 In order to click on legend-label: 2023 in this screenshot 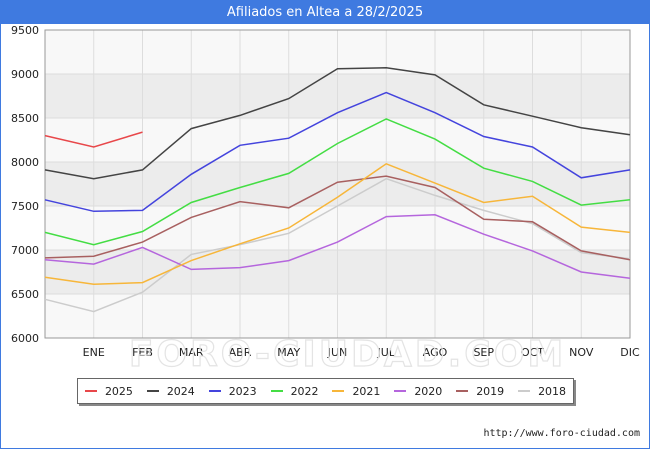, I will do `click(242, 391)`.